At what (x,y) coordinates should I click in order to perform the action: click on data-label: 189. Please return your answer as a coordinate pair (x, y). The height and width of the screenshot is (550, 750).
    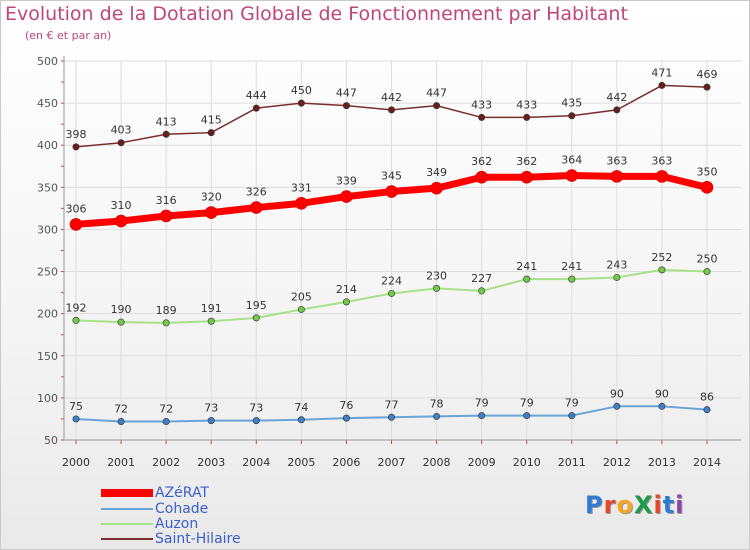
    Looking at the image, I should click on (166, 310).